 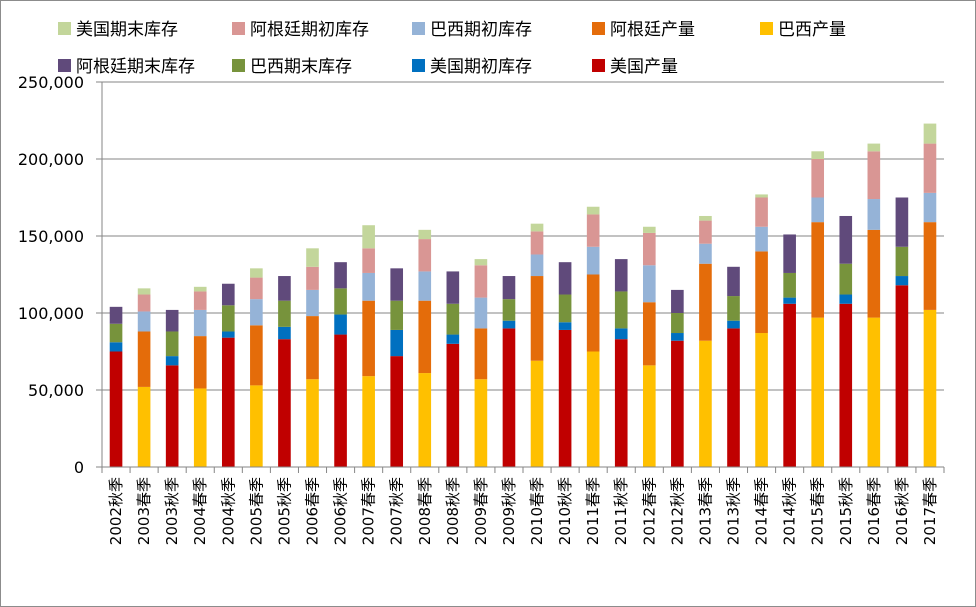 What do you see at coordinates (51, 275) in the screenshot?
I see `y-tick-labels: 0 50,000 100,000 150,000 200,000 250,000` at bounding box center [51, 275].